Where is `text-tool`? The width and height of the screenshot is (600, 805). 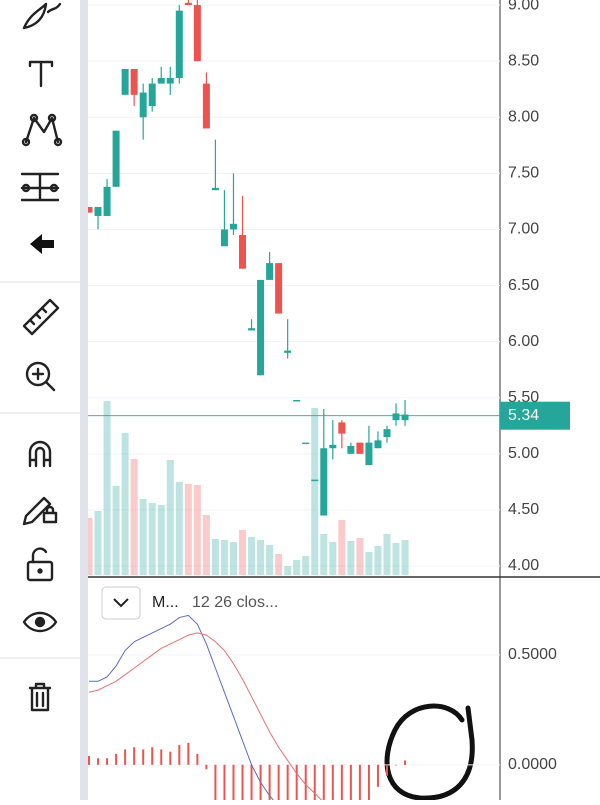 text-tool is located at coordinates (41, 74).